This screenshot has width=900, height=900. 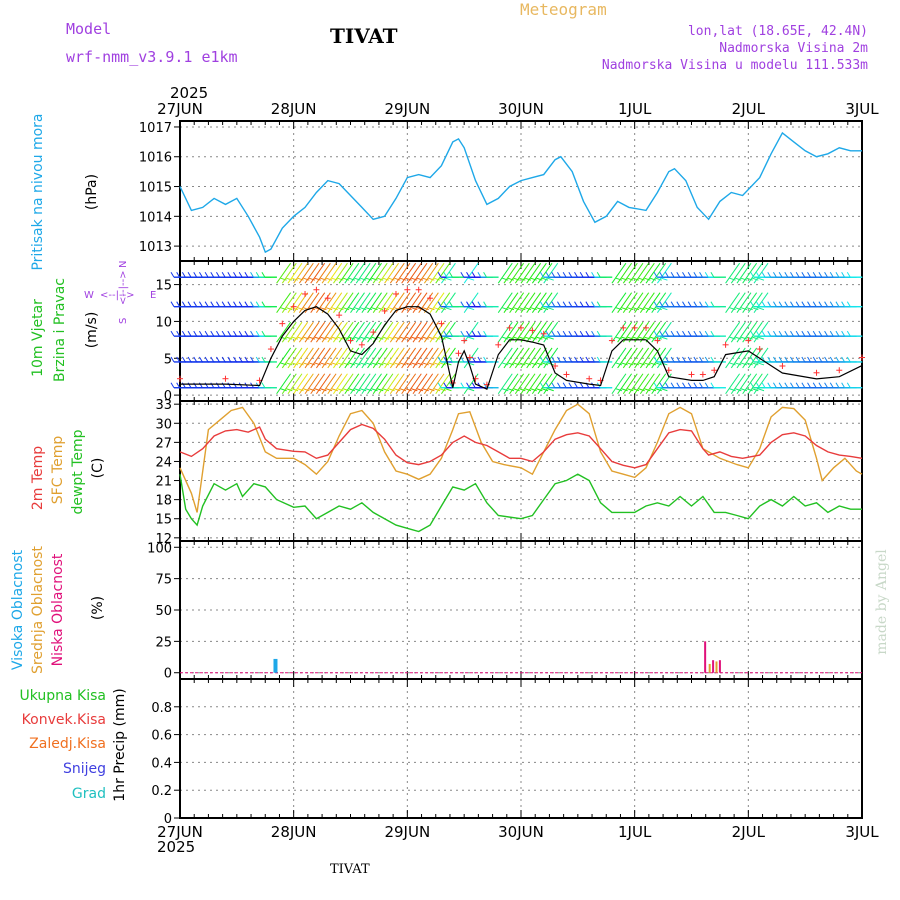 I want to click on wind-barbs, so click(x=517, y=328).